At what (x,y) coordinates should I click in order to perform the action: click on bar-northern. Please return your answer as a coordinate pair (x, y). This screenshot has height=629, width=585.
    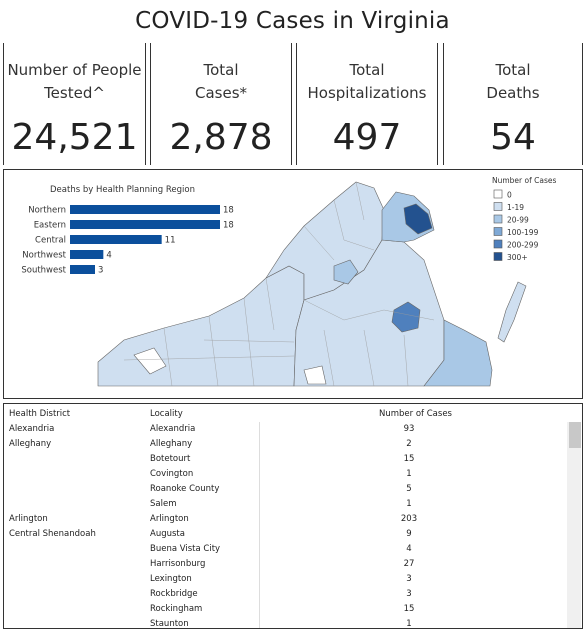
    Looking at the image, I should click on (145, 209).